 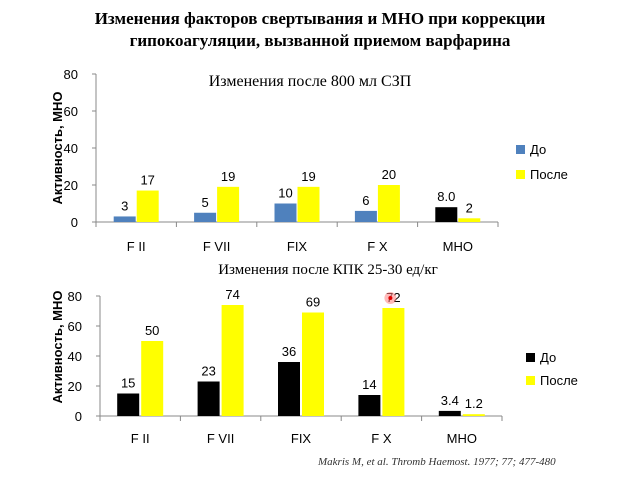 What do you see at coordinates (369, 384) in the screenshot?
I see `data-label: 14` at bounding box center [369, 384].